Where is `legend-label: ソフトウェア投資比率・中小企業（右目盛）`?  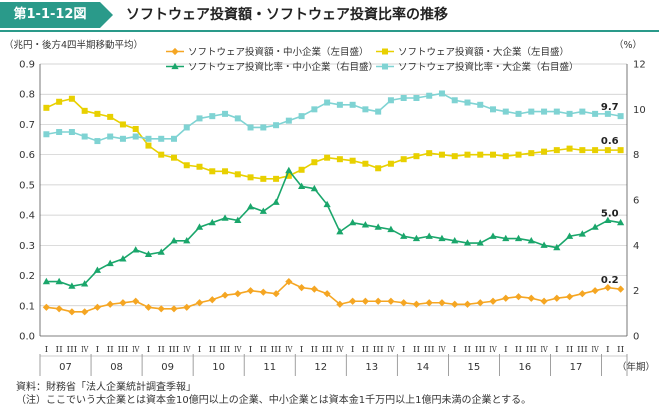
legend-label: ソフトウェア投資比率・中小企業（右目盛） is located at coordinates (283, 67).